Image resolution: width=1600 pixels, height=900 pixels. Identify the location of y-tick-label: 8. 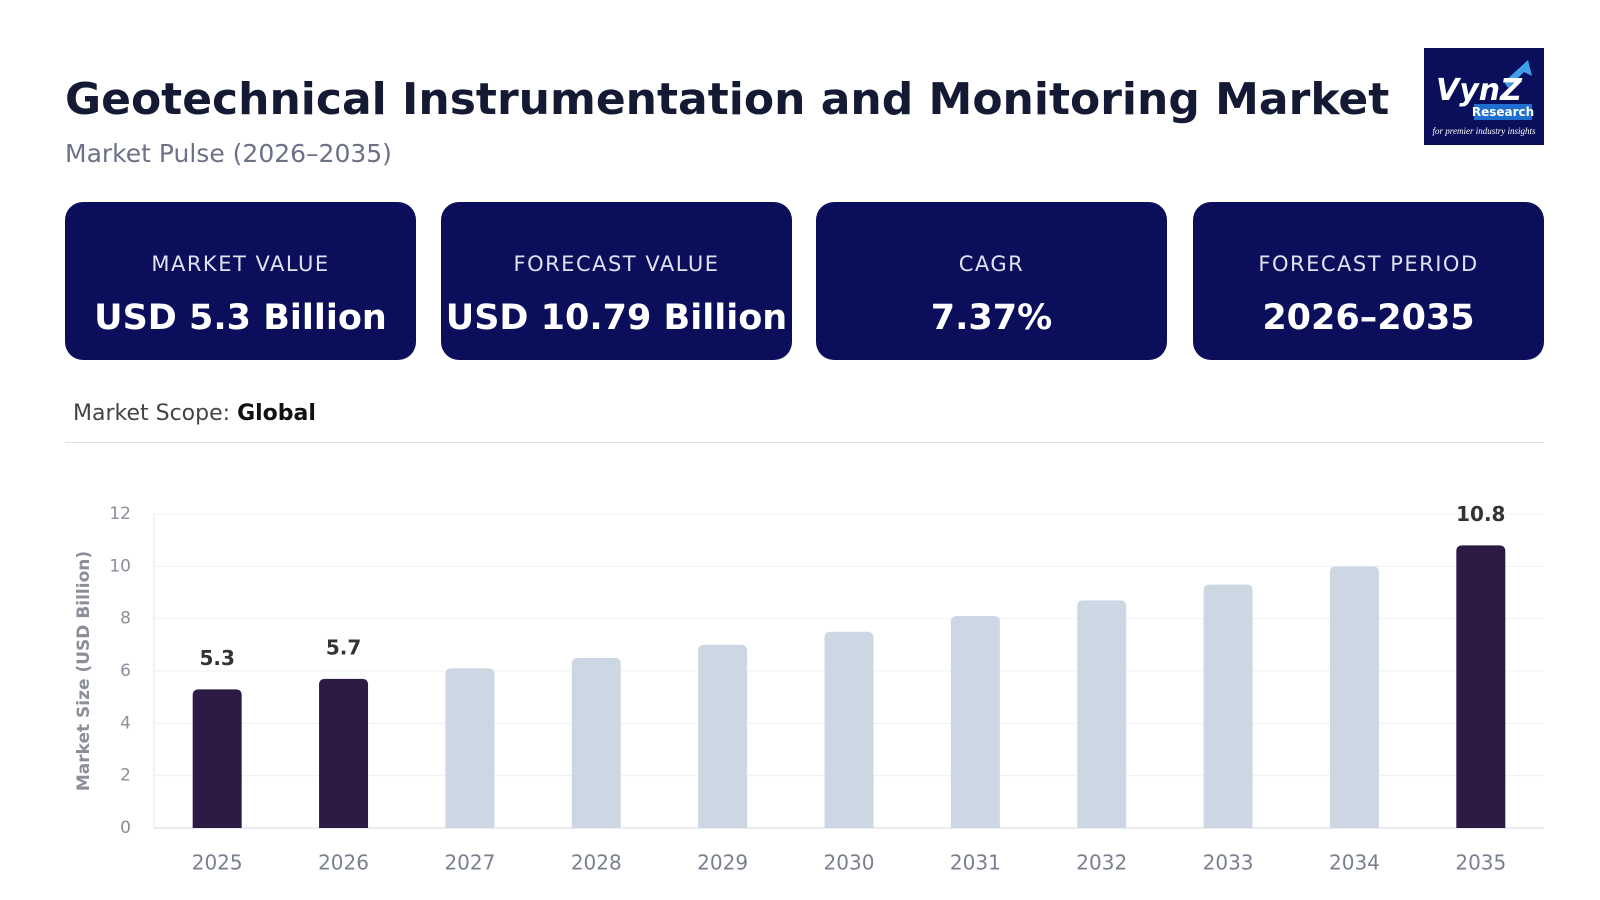
(125, 619).